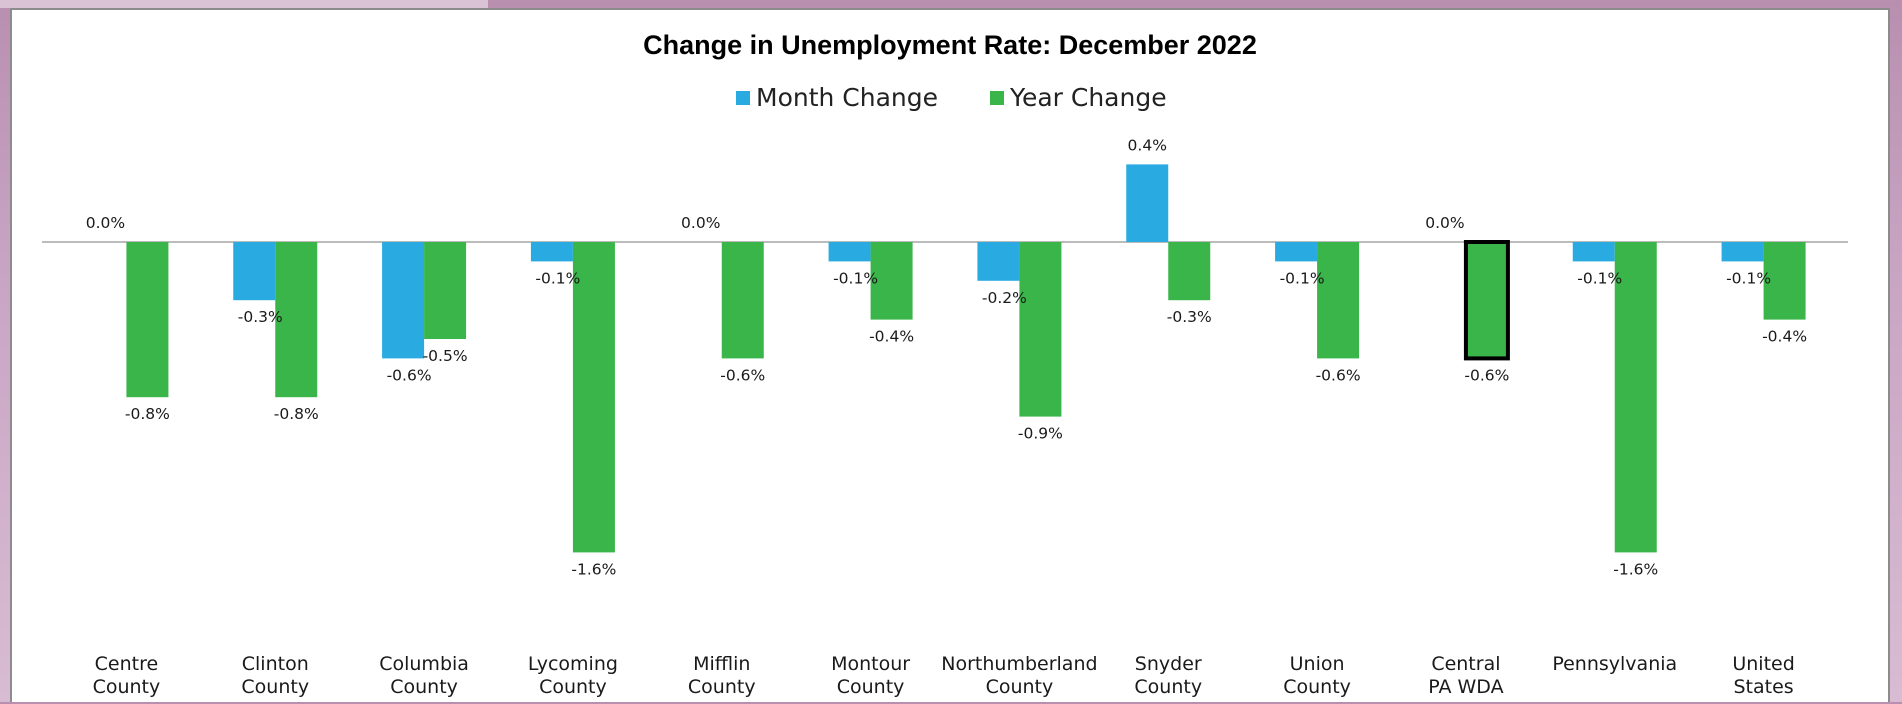 This screenshot has width=1902, height=704. What do you see at coordinates (1784, 337) in the screenshot?
I see `year-change-label-11: -0.4%` at bounding box center [1784, 337].